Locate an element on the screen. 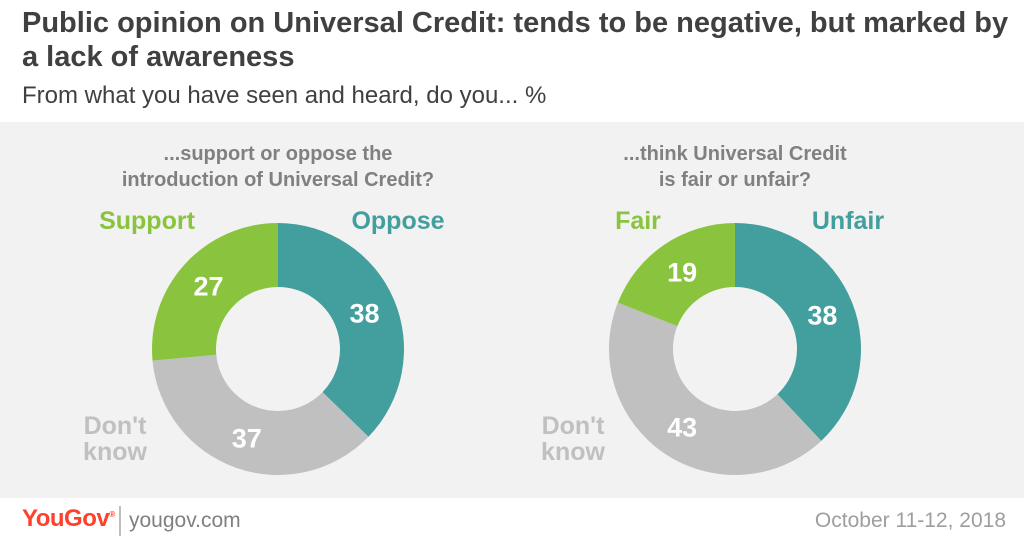  slice-fair is located at coordinates (676, 275).